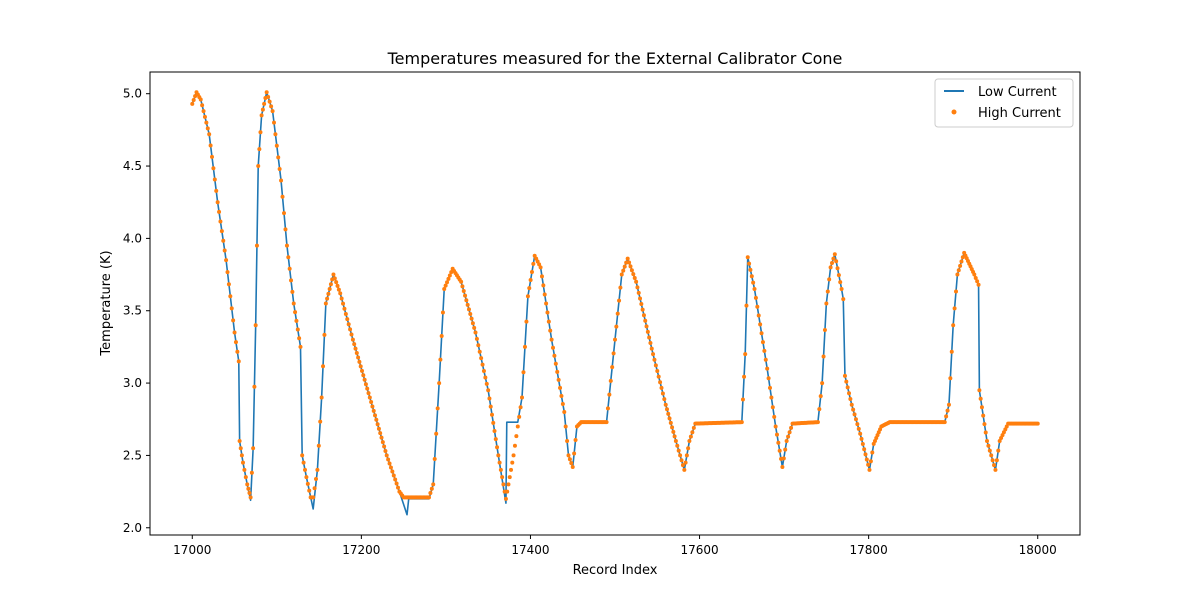  Describe the element at coordinates (1019, 113) in the screenshot. I see `legend-label-high-current: High Current` at that location.